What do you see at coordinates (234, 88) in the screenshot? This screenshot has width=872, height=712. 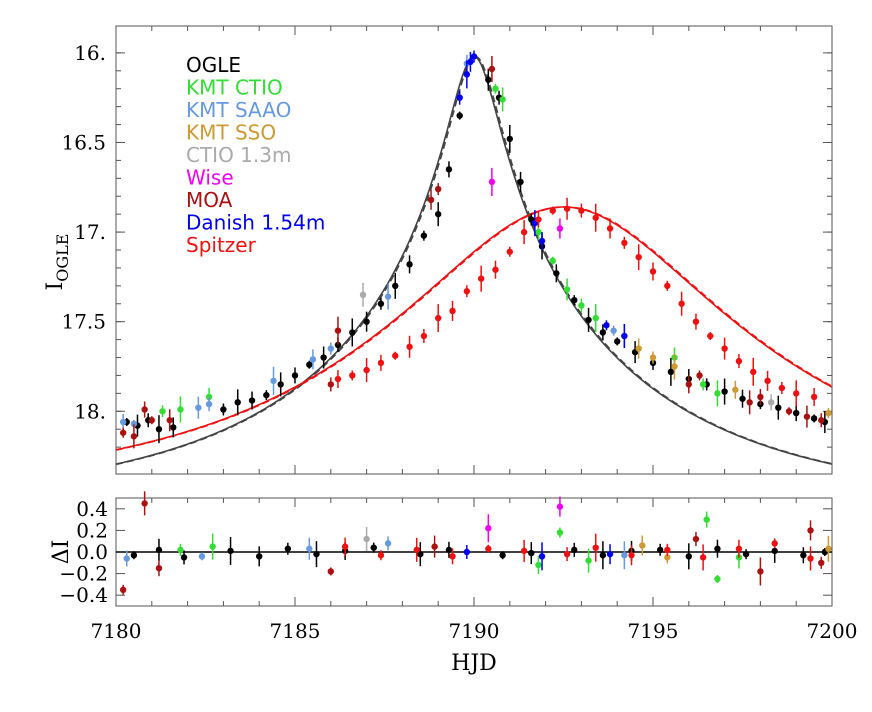 I see `legend-entry: KMT CTIO` at bounding box center [234, 88].